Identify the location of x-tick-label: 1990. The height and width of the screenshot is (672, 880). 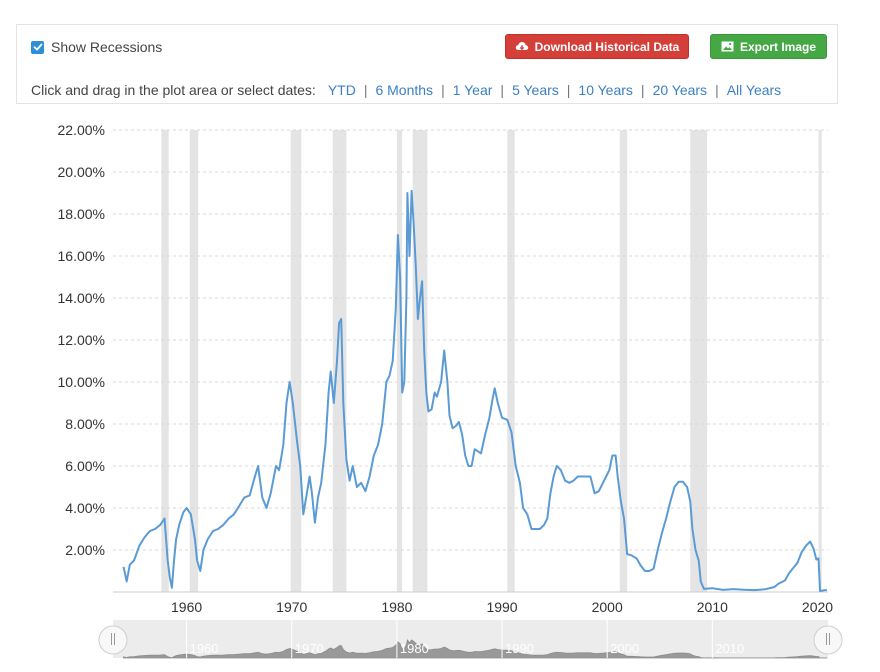
(501, 607).